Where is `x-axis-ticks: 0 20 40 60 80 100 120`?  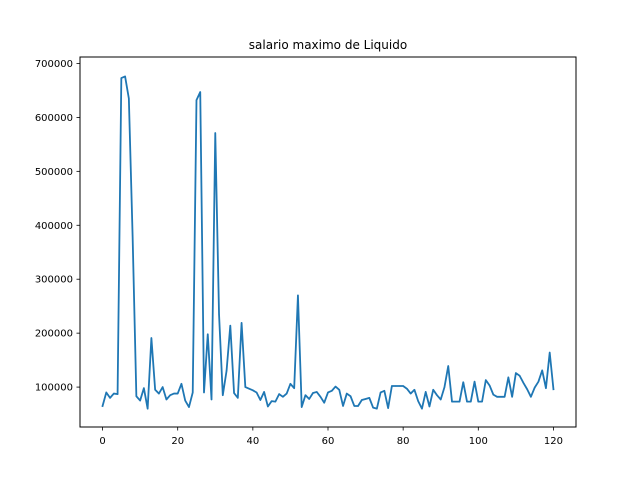 x-axis-ticks: 0 20 40 60 80 100 120 is located at coordinates (331, 437).